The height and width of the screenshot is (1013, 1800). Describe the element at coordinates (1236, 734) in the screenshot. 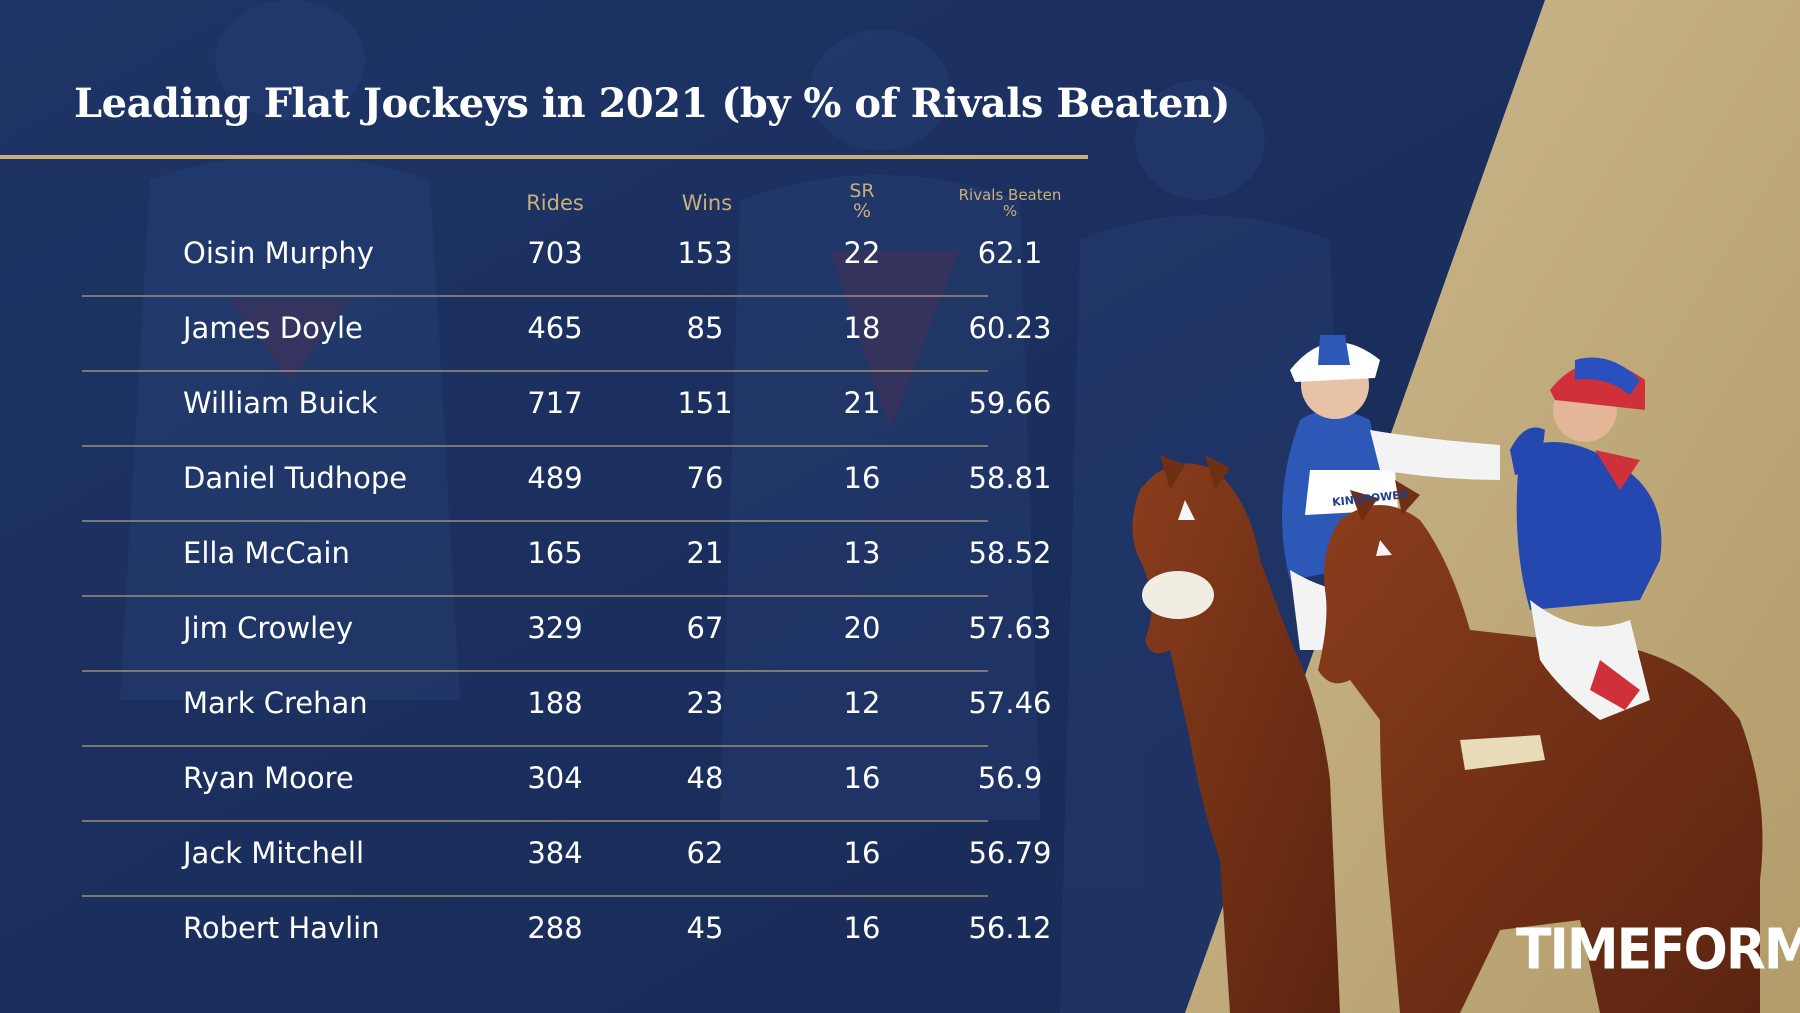

I see `horse-left` at that location.